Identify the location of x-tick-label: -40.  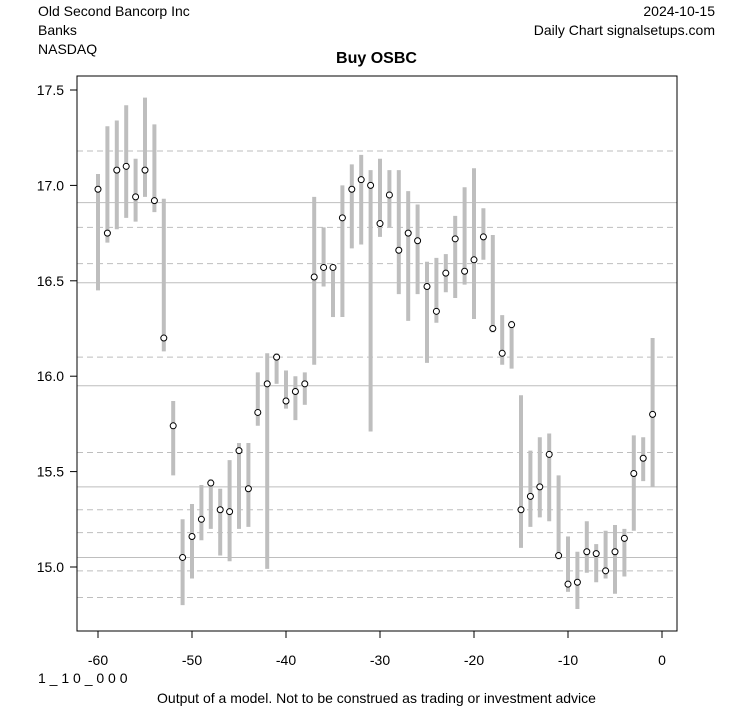
(286, 660).